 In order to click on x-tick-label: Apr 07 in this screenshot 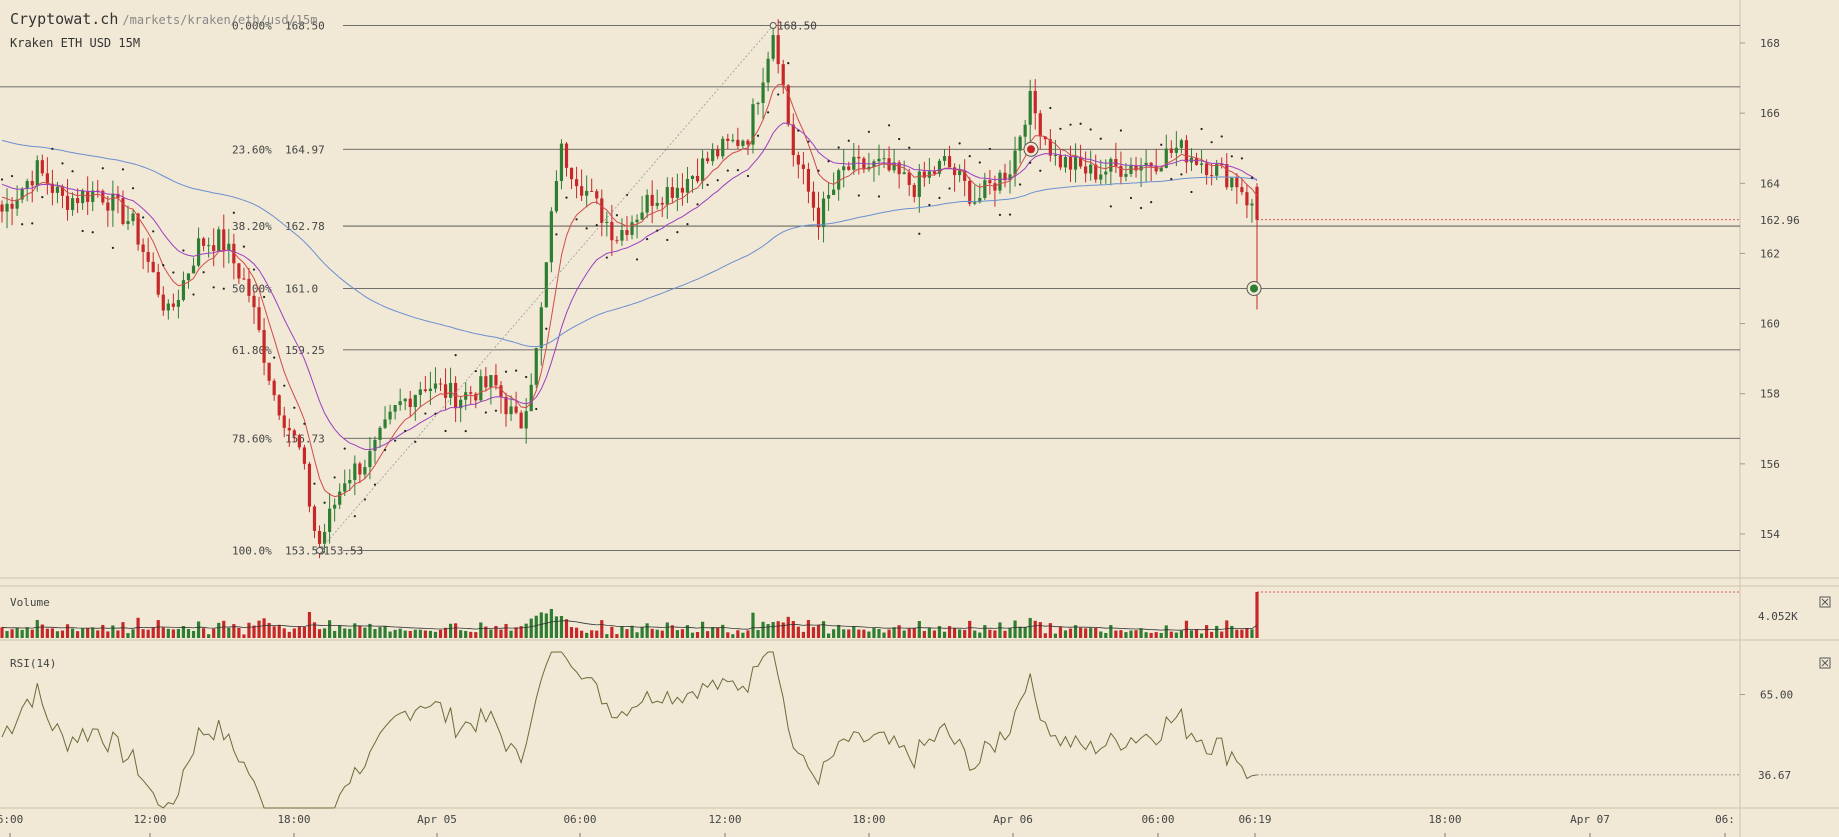, I will do `click(1590, 819)`.